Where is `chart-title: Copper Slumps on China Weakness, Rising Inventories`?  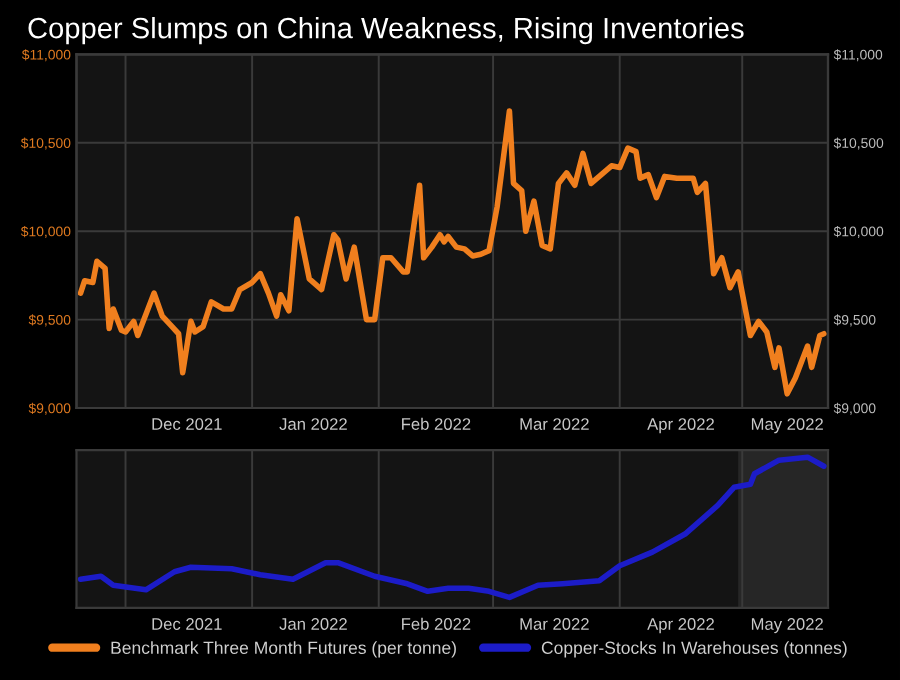 chart-title: Copper Slumps on China Weakness, Rising Inventories is located at coordinates (386, 31).